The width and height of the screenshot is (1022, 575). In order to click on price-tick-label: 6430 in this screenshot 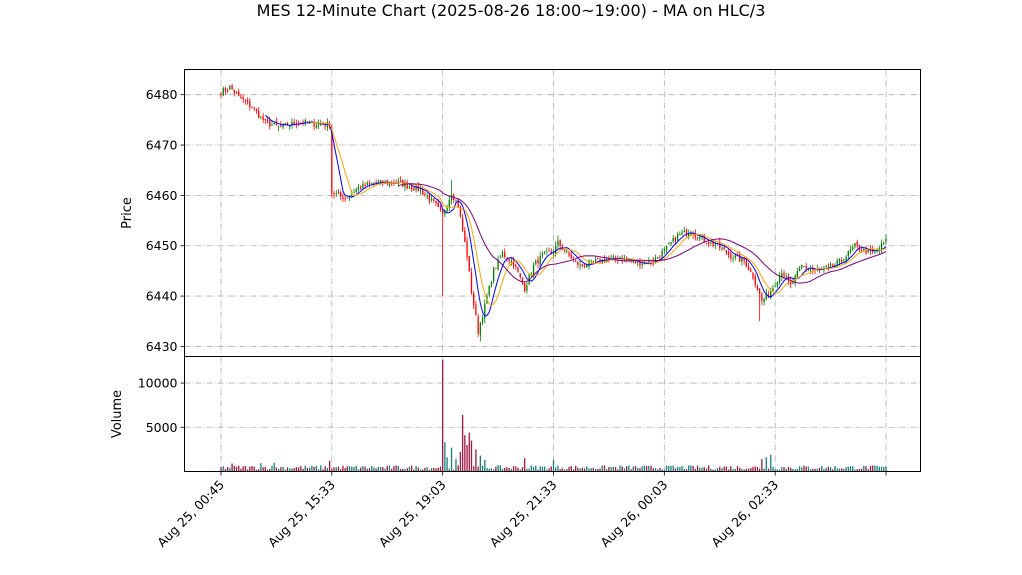, I will do `click(162, 346)`.